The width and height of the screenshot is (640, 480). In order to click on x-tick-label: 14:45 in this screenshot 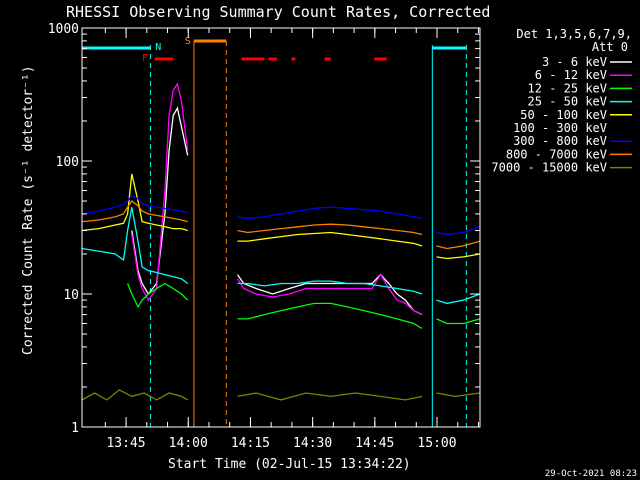, I will do `click(374, 443)`.